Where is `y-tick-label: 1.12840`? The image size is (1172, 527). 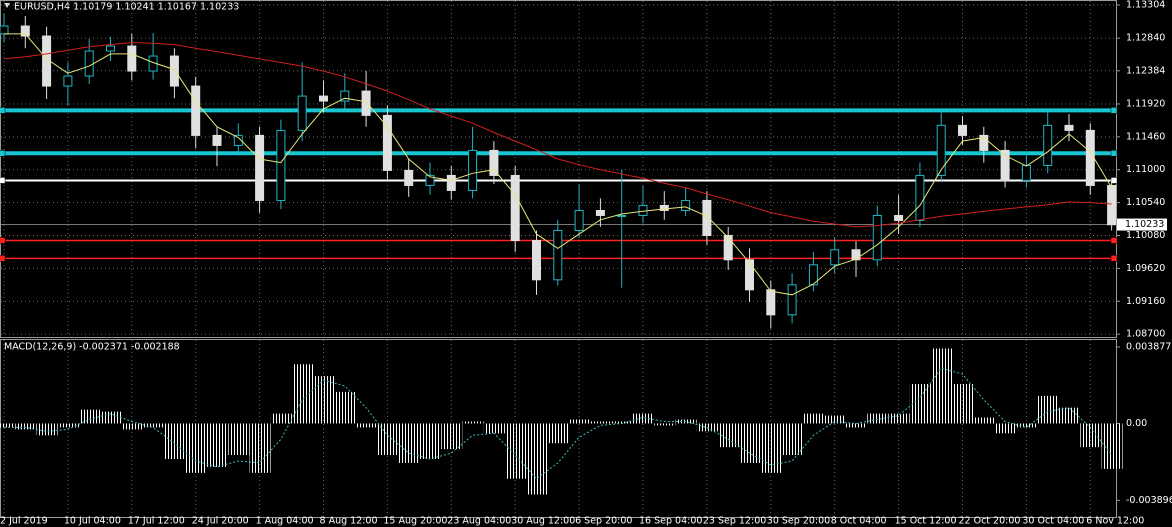 y-tick-label: 1.12840 is located at coordinates (1145, 38).